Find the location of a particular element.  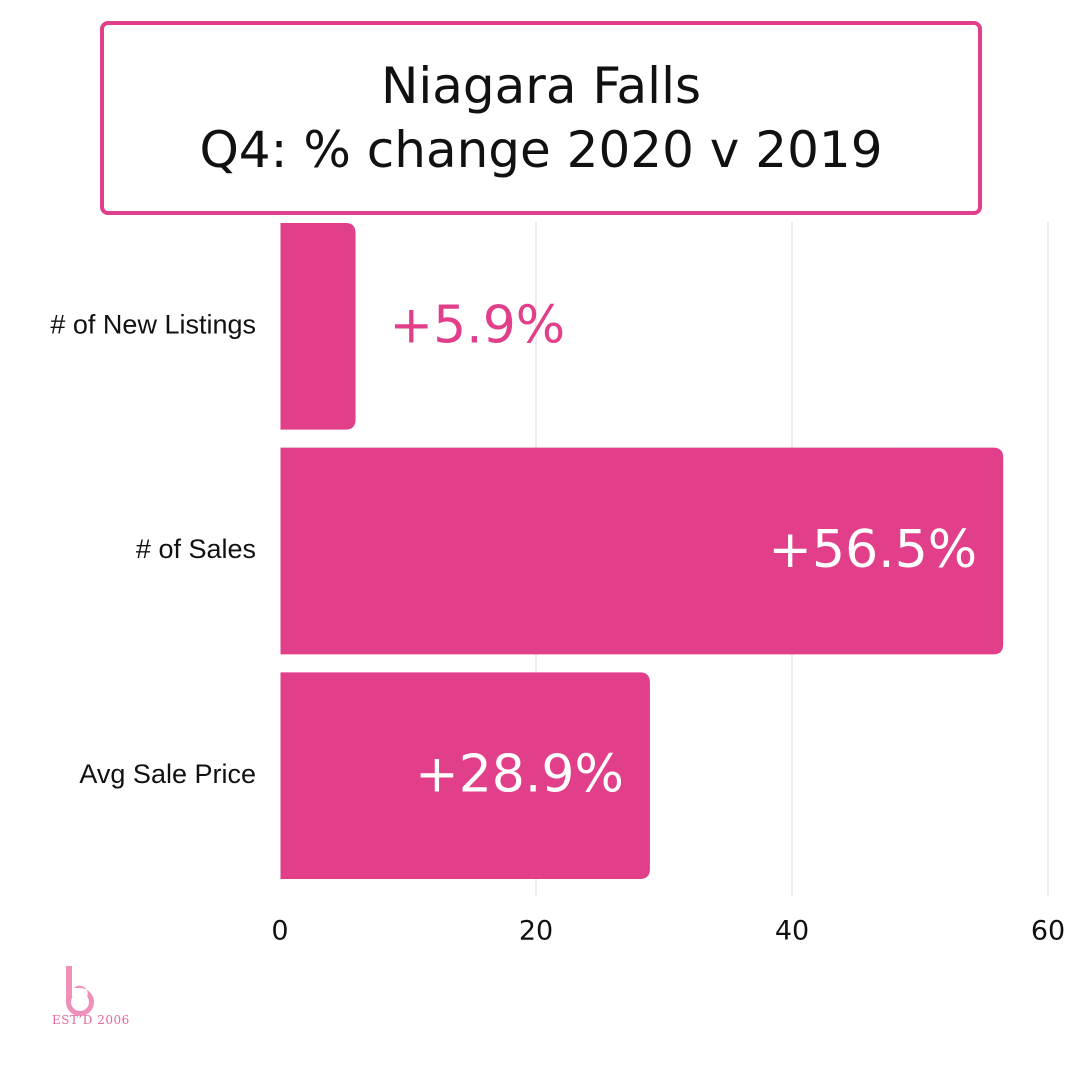

chart-subtitle: Q4: % change 2020 v 2019 is located at coordinates (541, 150).